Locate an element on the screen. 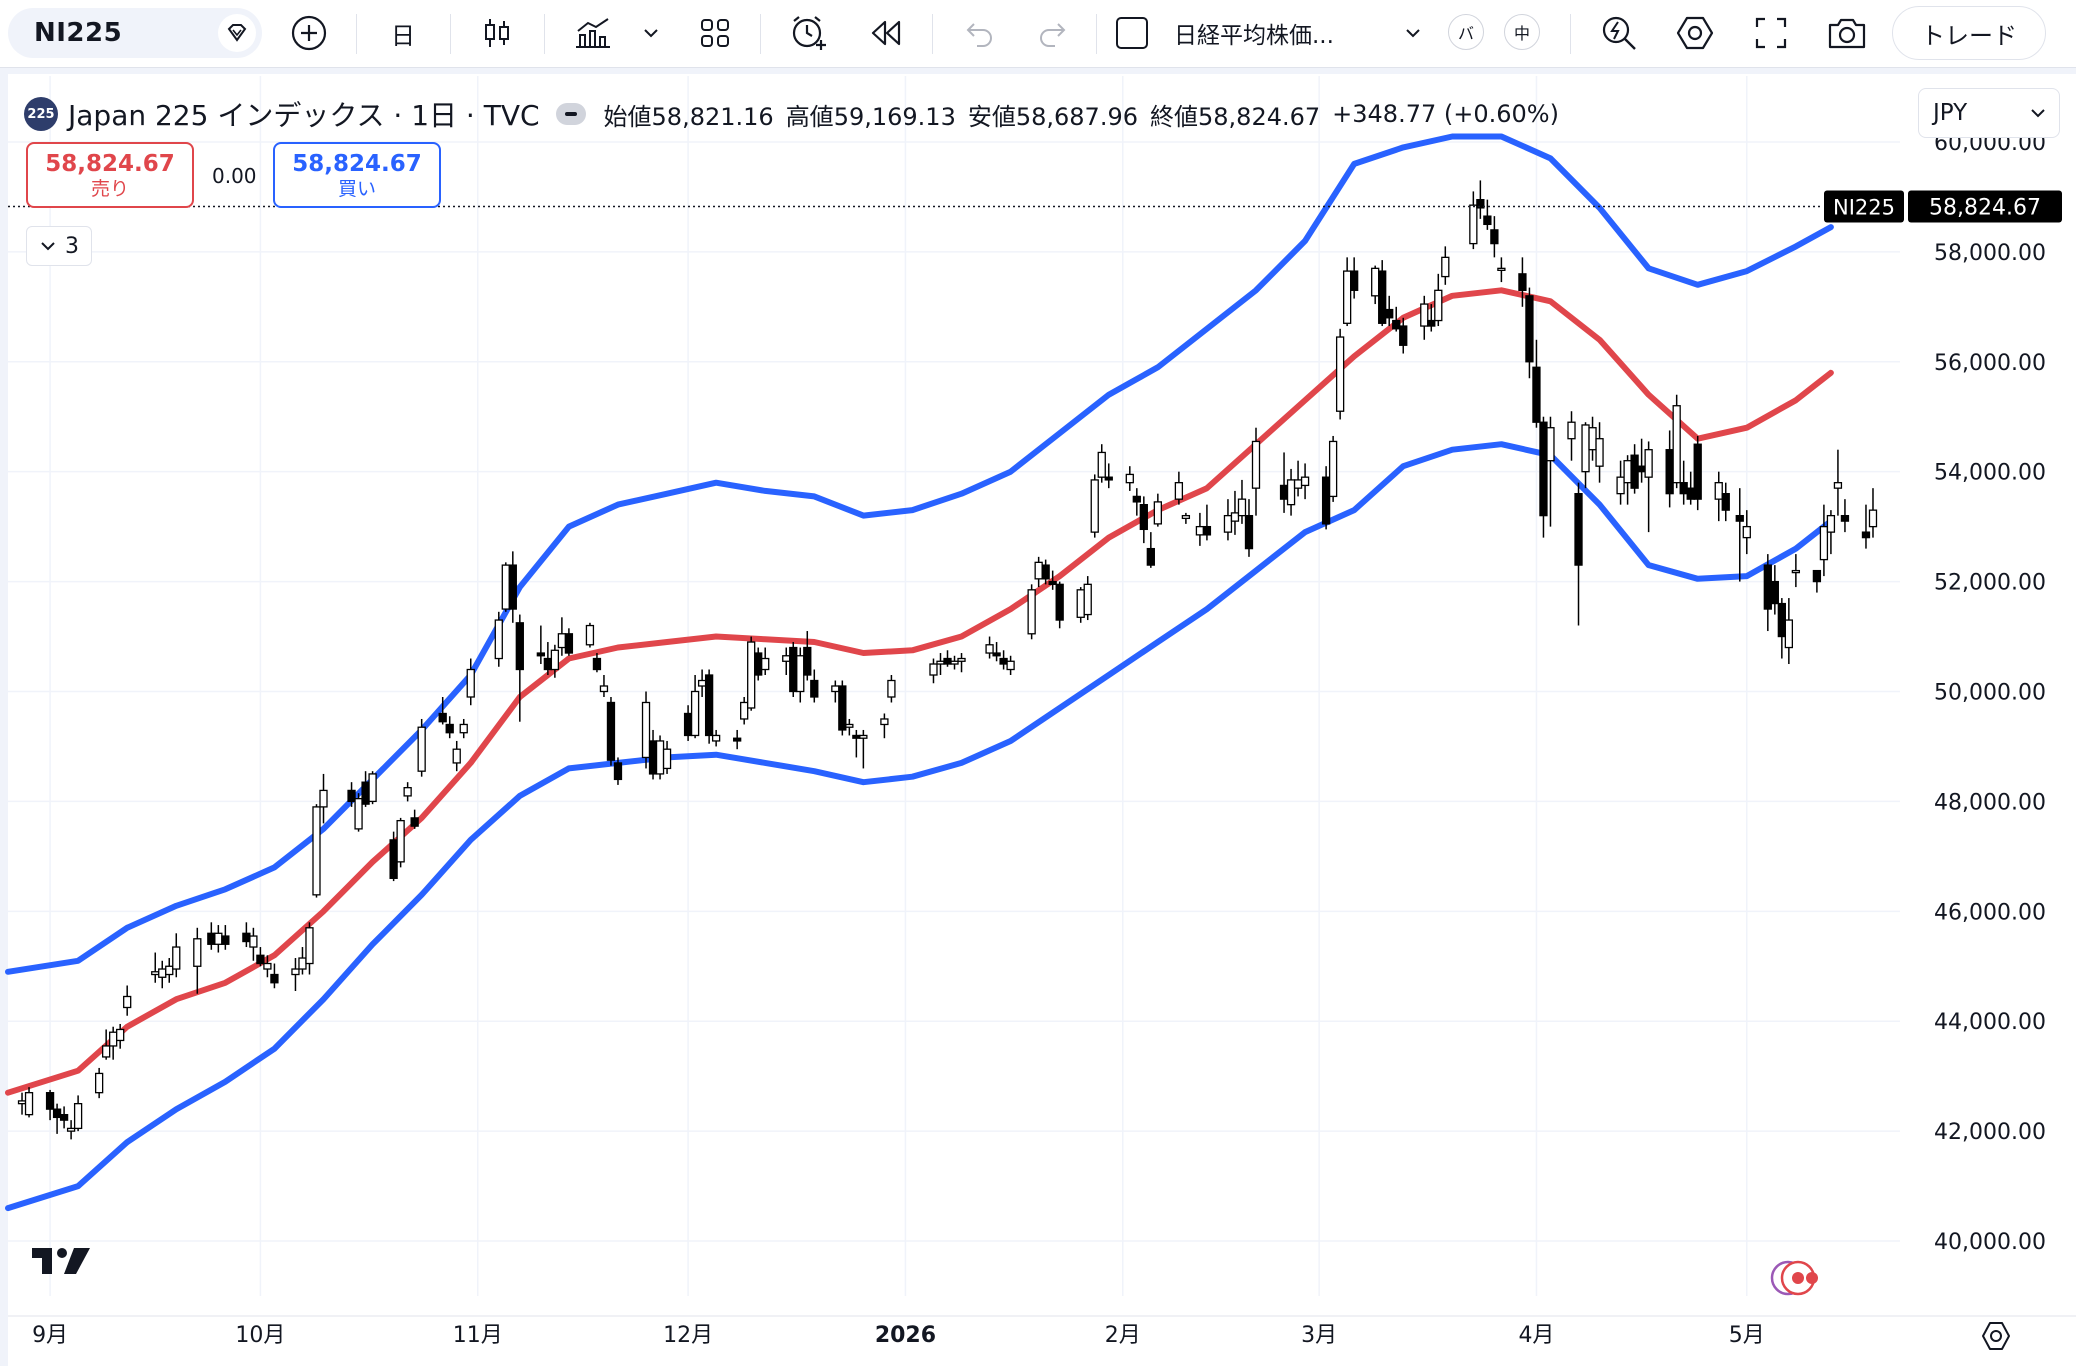  high-label: 高値 is located at coordinates (809, 116).